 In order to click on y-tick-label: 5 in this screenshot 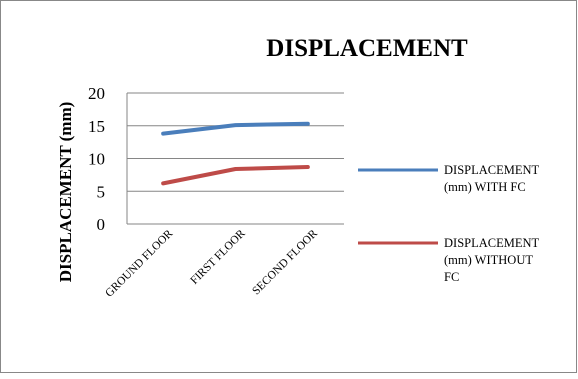, I will do `click(101, 191)`.